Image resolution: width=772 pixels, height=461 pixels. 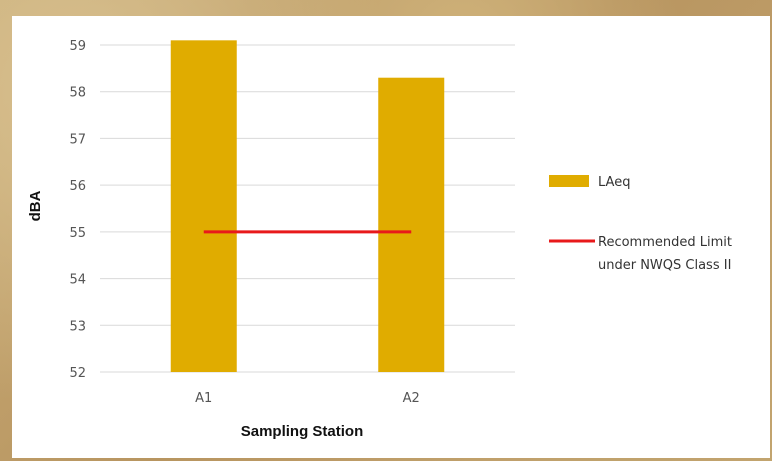 I want to click on y-tick-labels: 52 53 54 55 56 57 58 59, so click(x=77, y=210).